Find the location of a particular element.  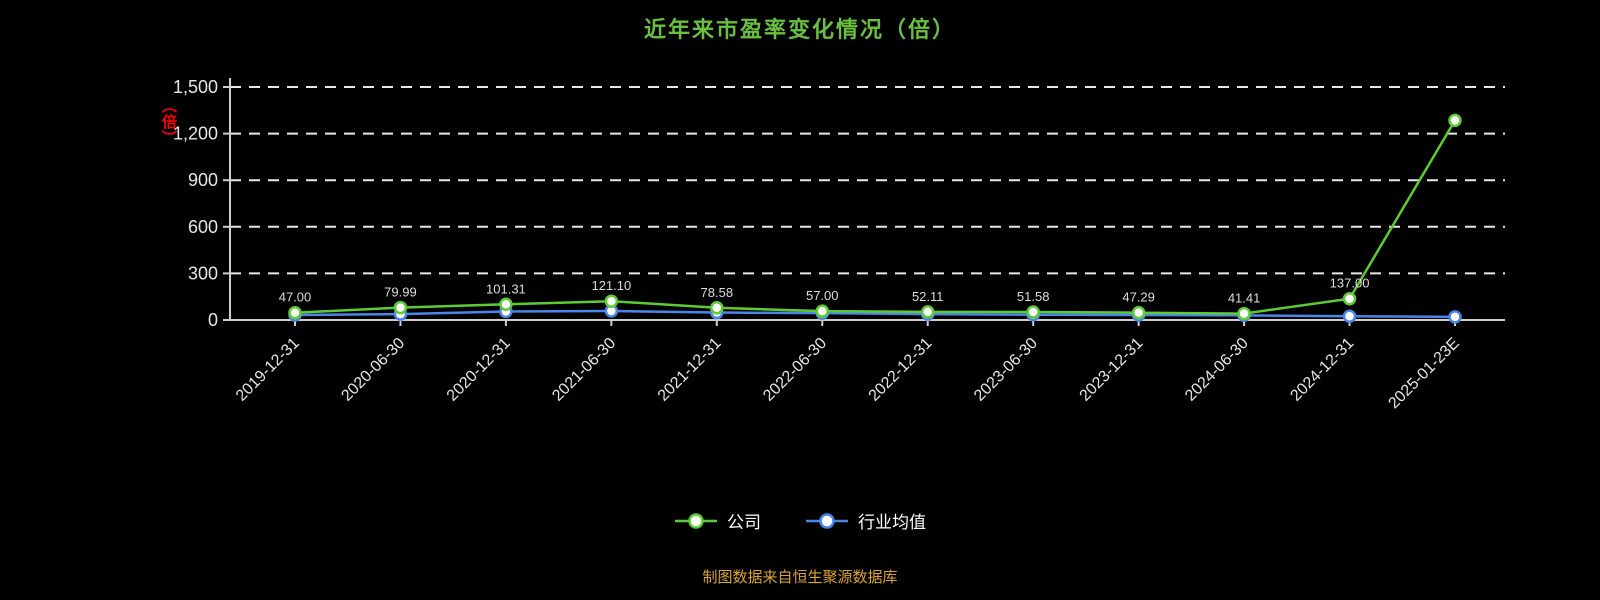

svg-text: 2025-01-23E is located at coordinates (1423, 373).